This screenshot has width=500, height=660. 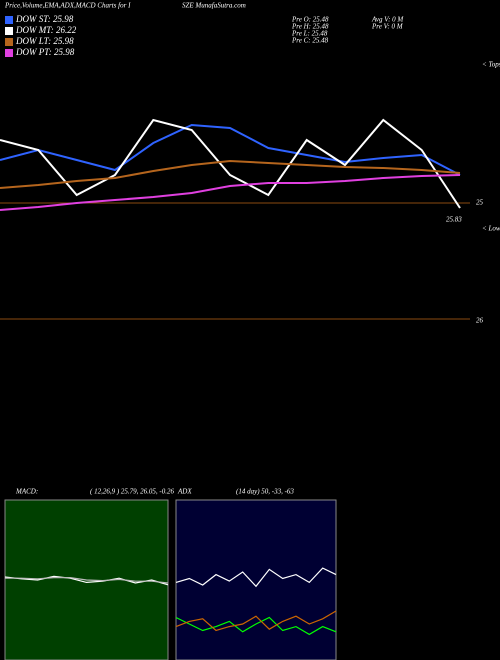 What do you see at coordinates (310, 41) in the screenshot?
I see `info-label: Pre C: 25.48` at bounding box center [310, 41].